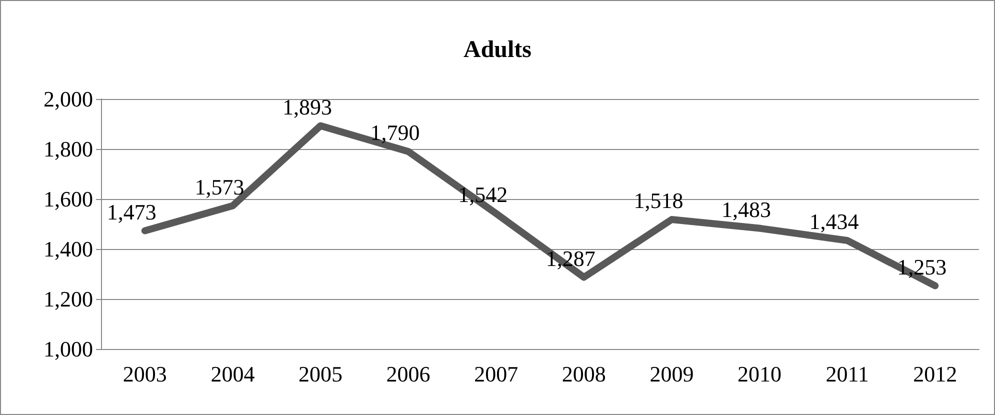  Describe the element at coordinates (497, 50) in the screenshot. I see `chart-title: Adults` at that location.